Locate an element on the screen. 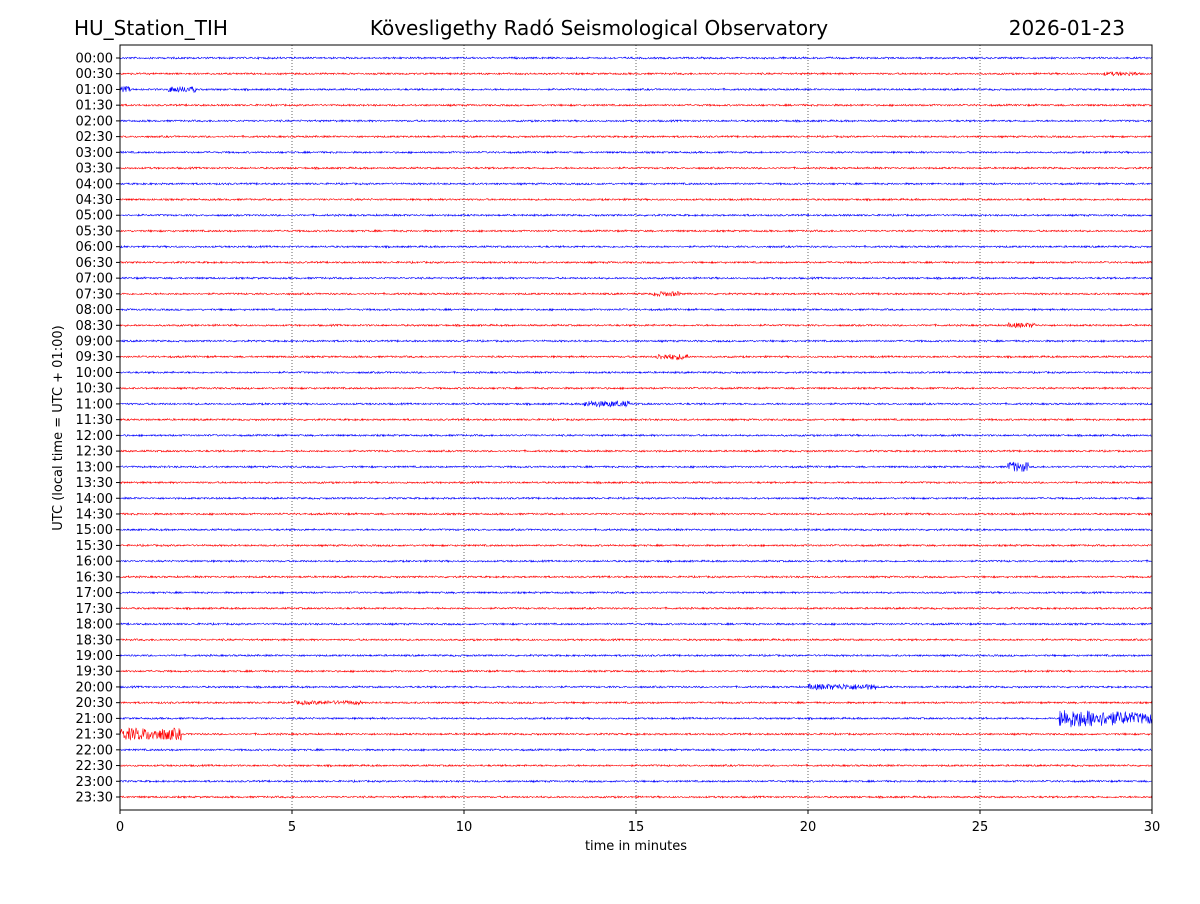 The image size is (1200, 904). x-tick-label: 20 is located at coordinates (808, 827).